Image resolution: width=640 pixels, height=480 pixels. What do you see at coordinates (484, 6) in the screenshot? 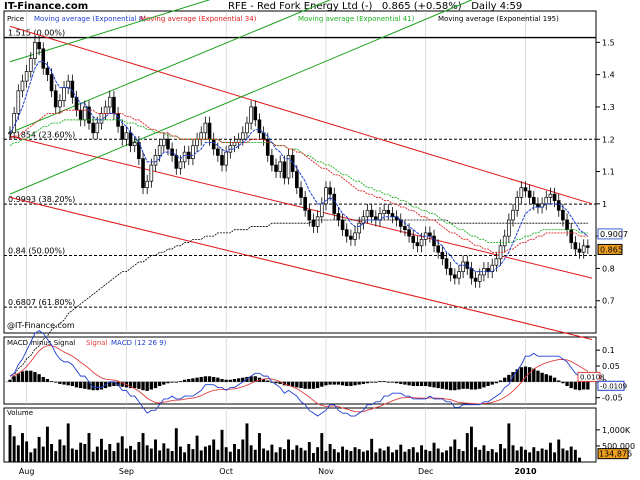
I see `period: Daily` at bounding box center [484, 6].